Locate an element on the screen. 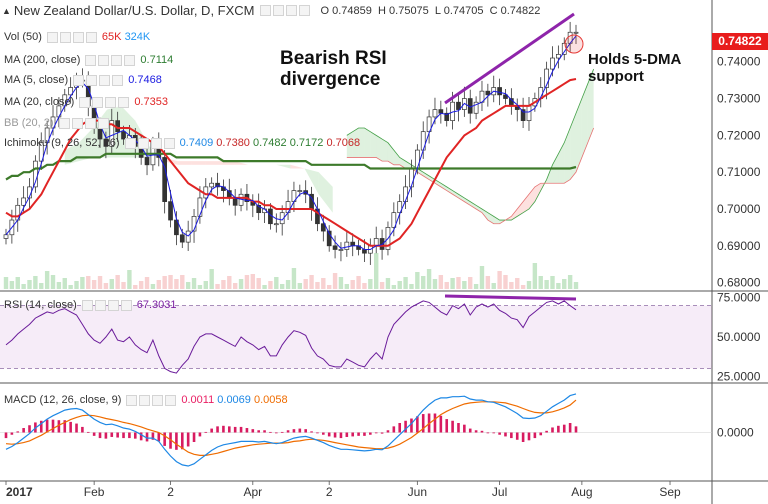 This screenshot has height=504, width=768. ma5-legend: MA (5, close) 0.7468 is located at coordinates (83, 80).